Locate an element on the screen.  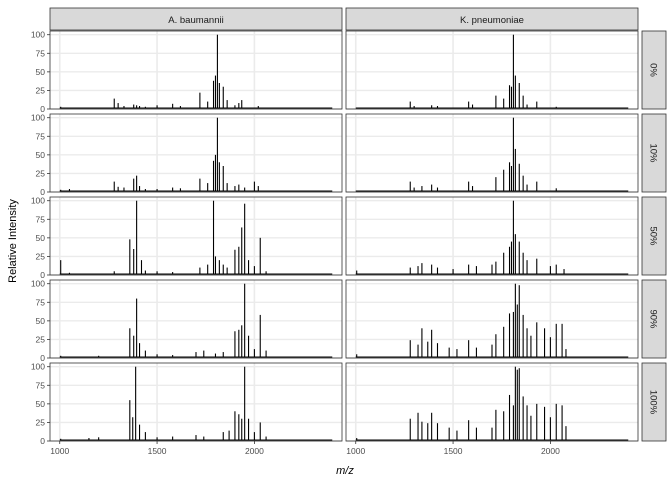
panel-a-baumannii-3: 0 25 50 75 100 is located at coordinates (187, 321).